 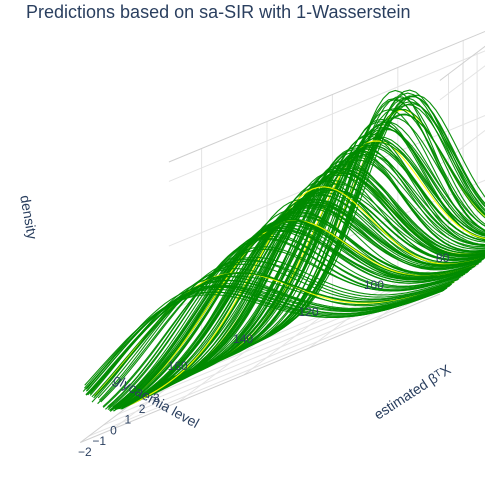 What do you see at coordinates (156, 398) in the screenshot?
I see `y-tick-label: 3` at bounding box center [156, 398].